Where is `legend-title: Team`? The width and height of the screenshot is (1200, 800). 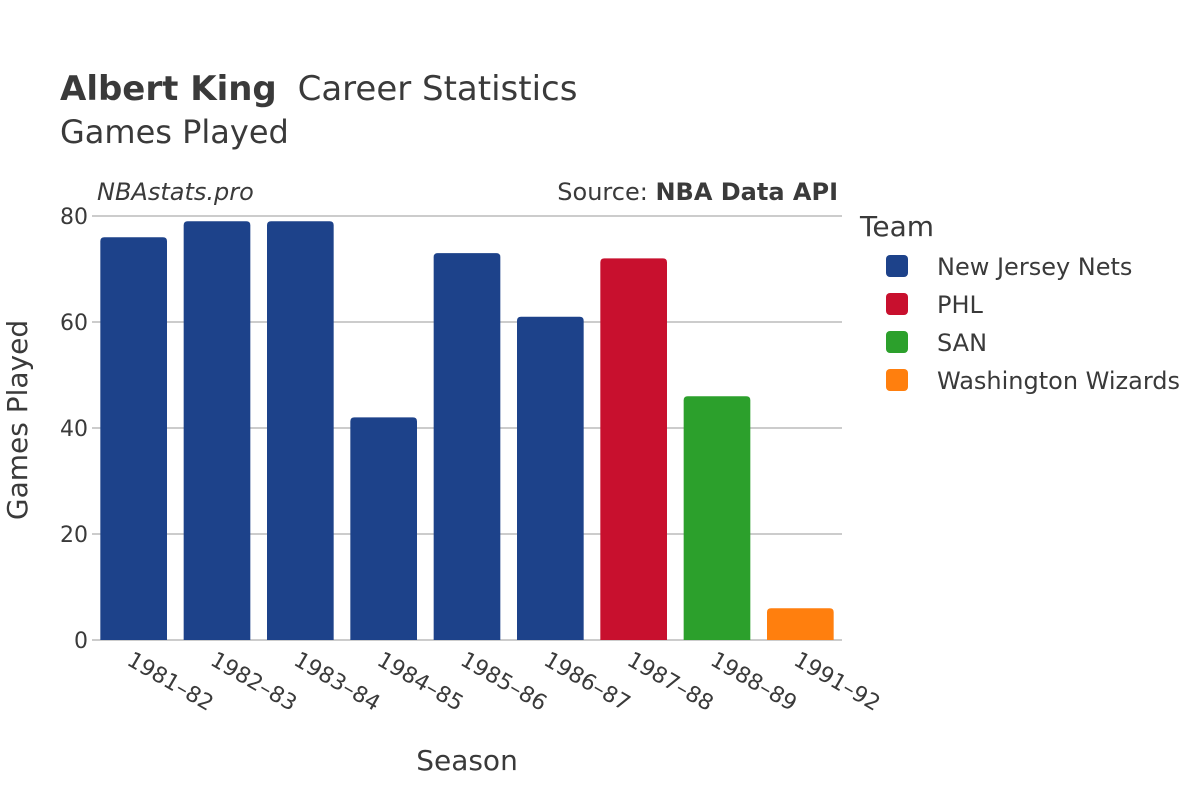
legend-title: Team is located at coordinates (896, 226).